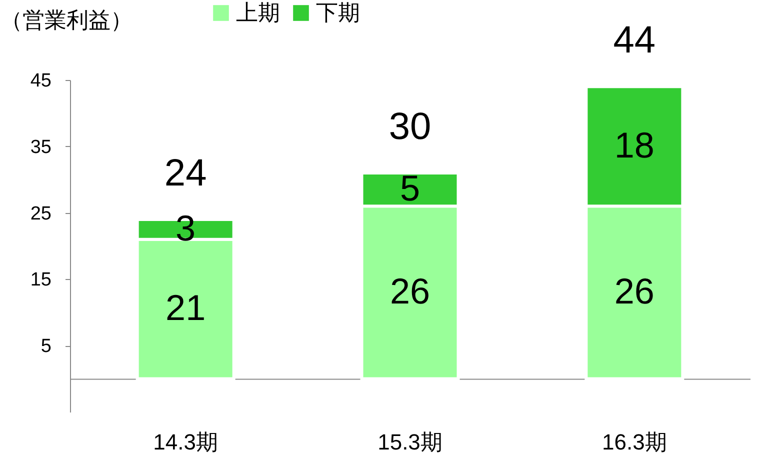  Describe the element at coordinates (186, 307) in the screenshot. I see `data-label: 21` at that location.